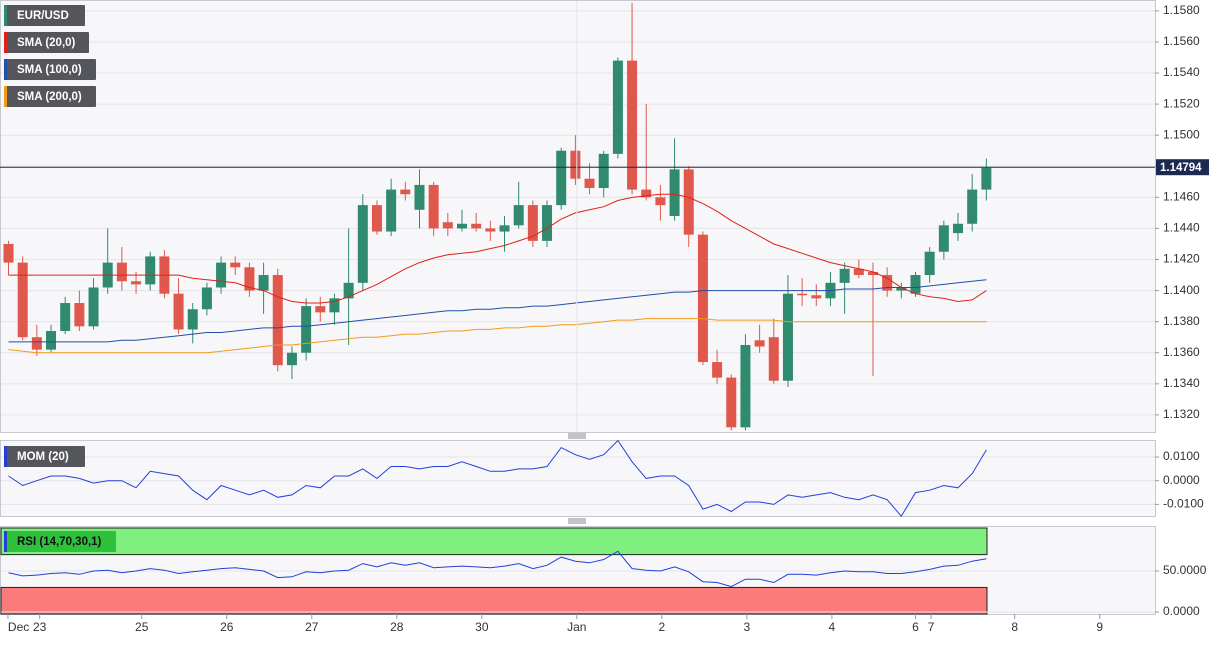 The width and height of the screenshot is (1225, 646). Describe the element at coordinates (1099, 627) in the screenshot. I see `x-tick-label: 9` at that location.